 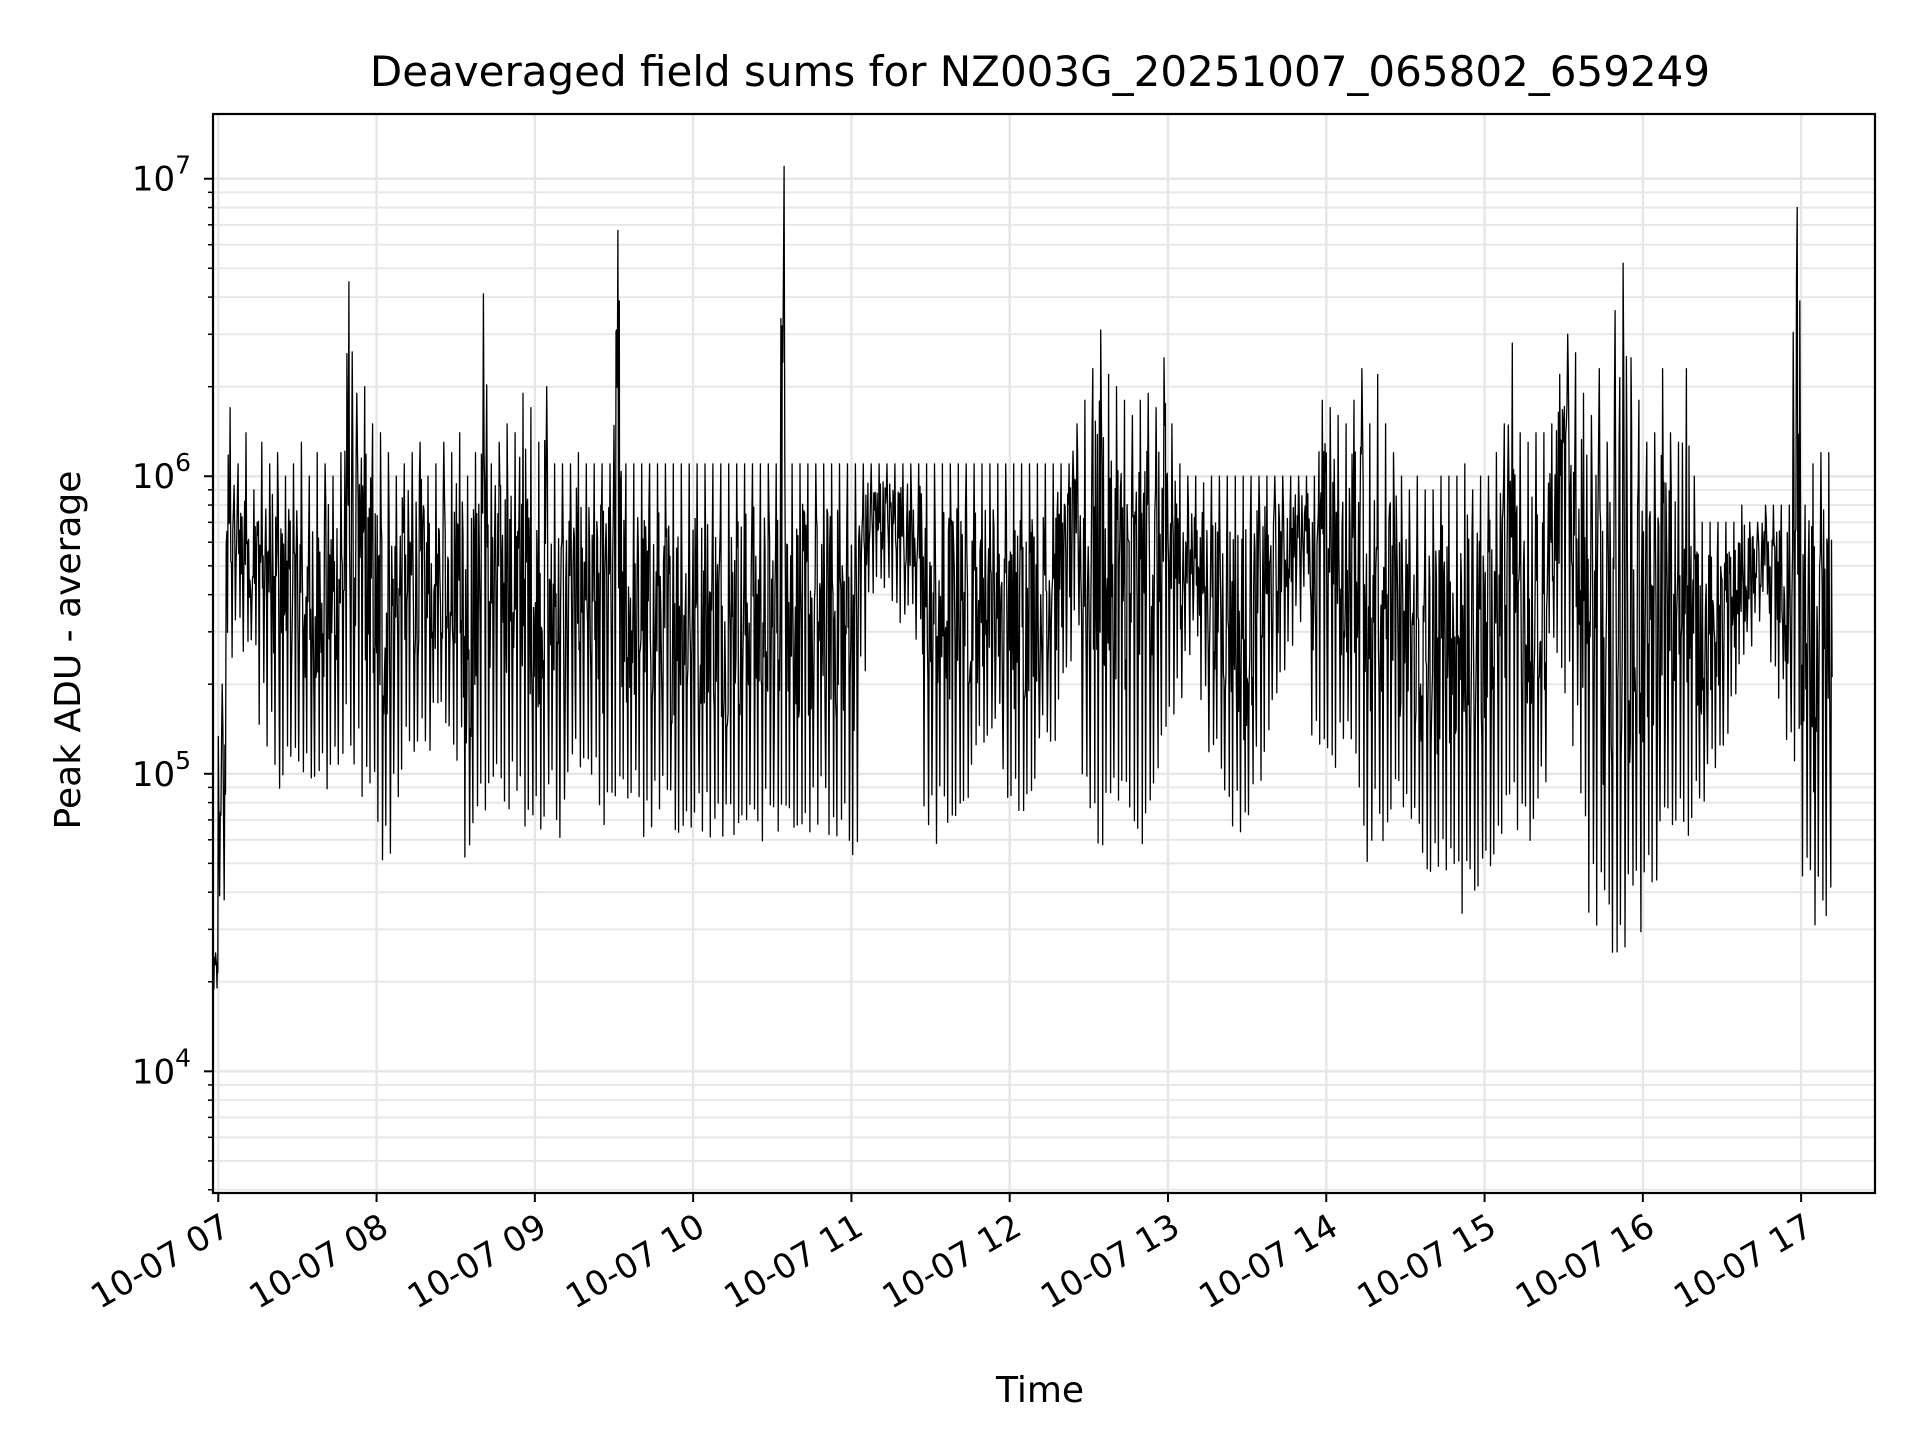 I want to click on x-axis-label: Time, so click(x=1039, y=1390).